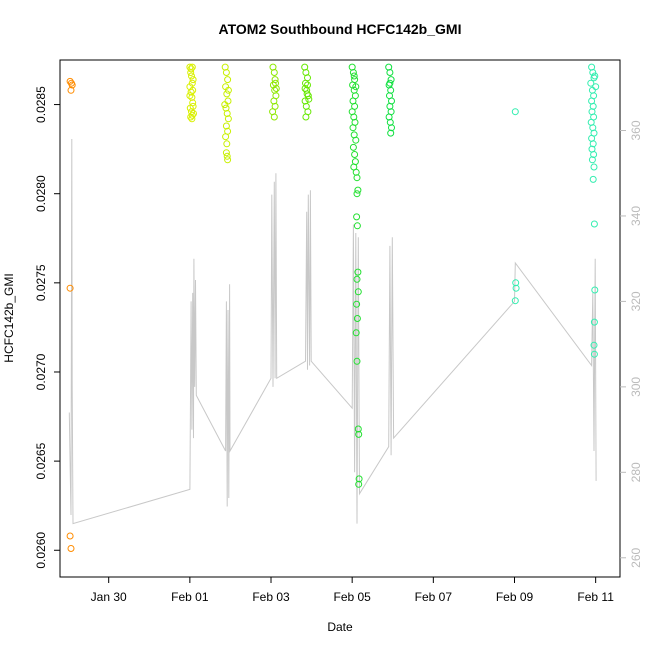 The height and width of the screenshot is (650, 650). Describe the element at coordinates (434, 597) in the screenshot. I see `x-tick-label: Feb 07` at that location.